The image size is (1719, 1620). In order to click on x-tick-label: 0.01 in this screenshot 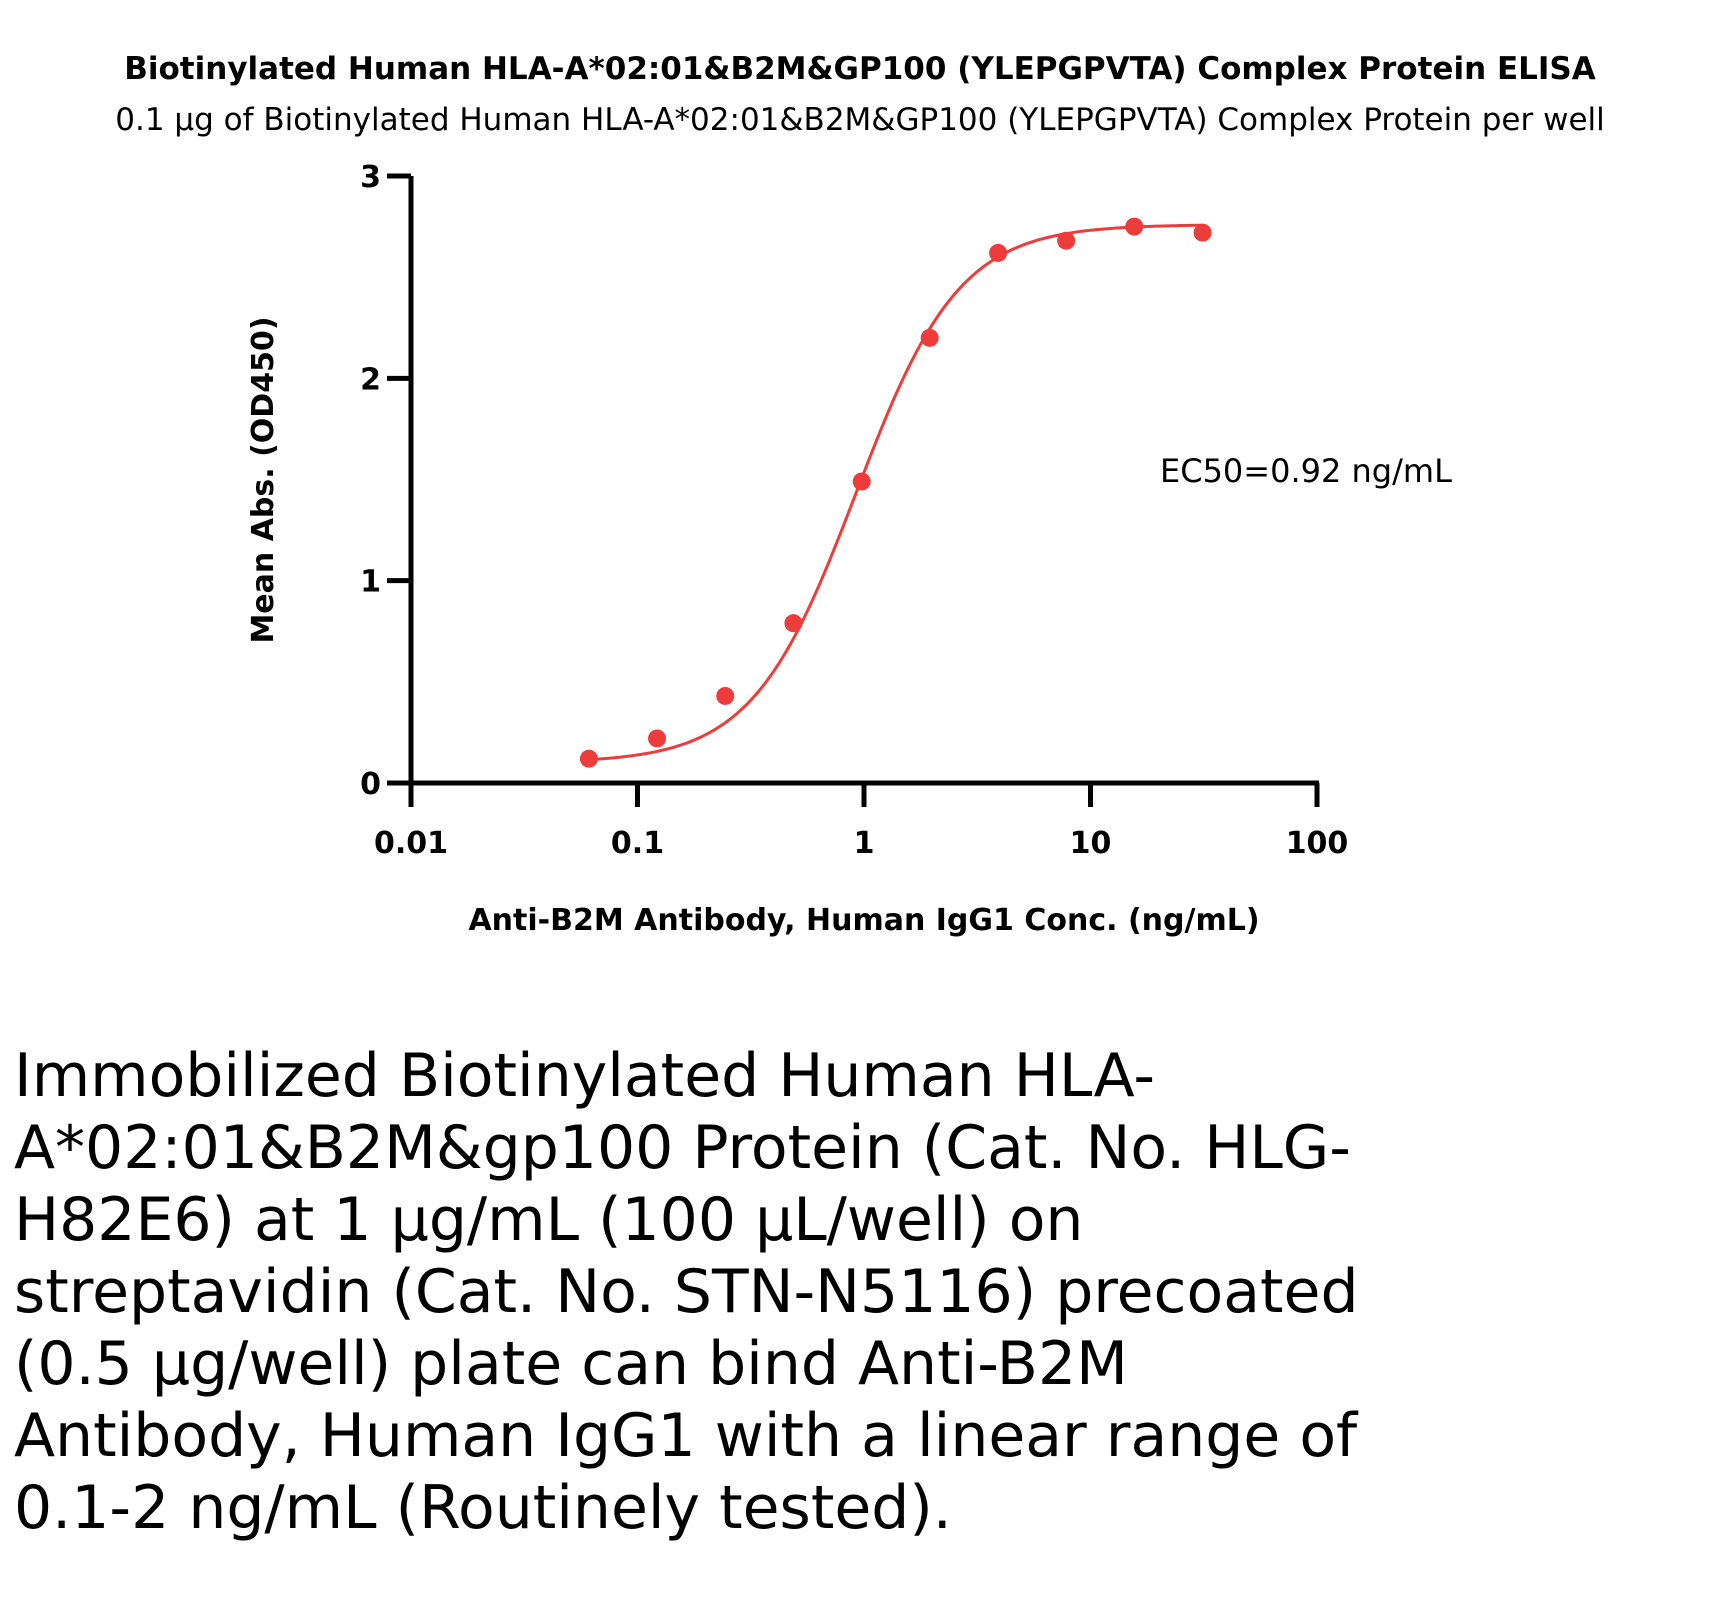, I will do `click(411, 843)`.